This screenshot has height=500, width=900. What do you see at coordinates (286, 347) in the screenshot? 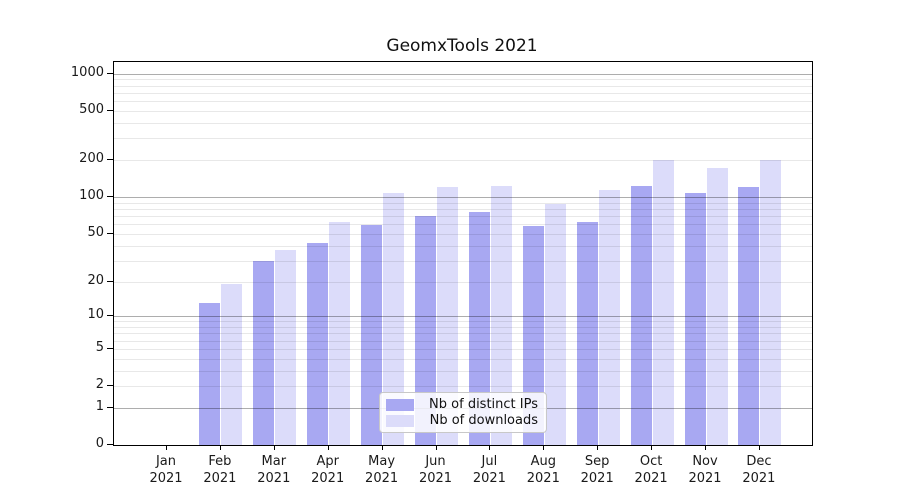
I see `bar-downloads-mar` at bounding box center [286, 347].